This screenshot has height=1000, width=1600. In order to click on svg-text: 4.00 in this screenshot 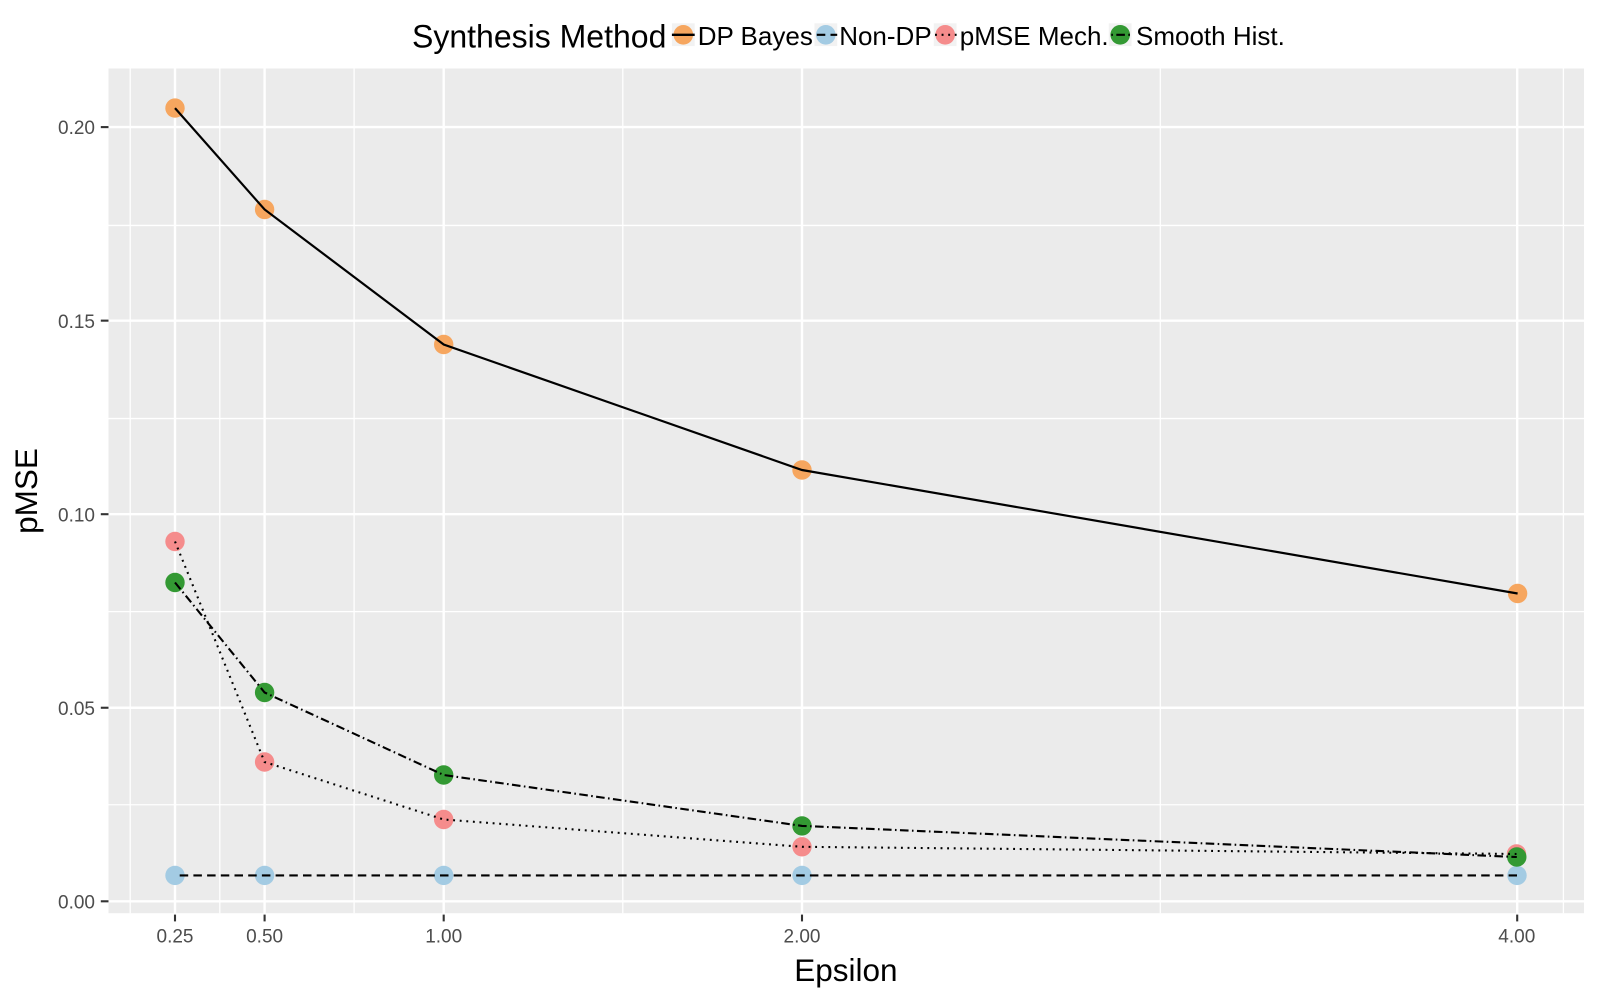, I will do `click(1516, 937)`.